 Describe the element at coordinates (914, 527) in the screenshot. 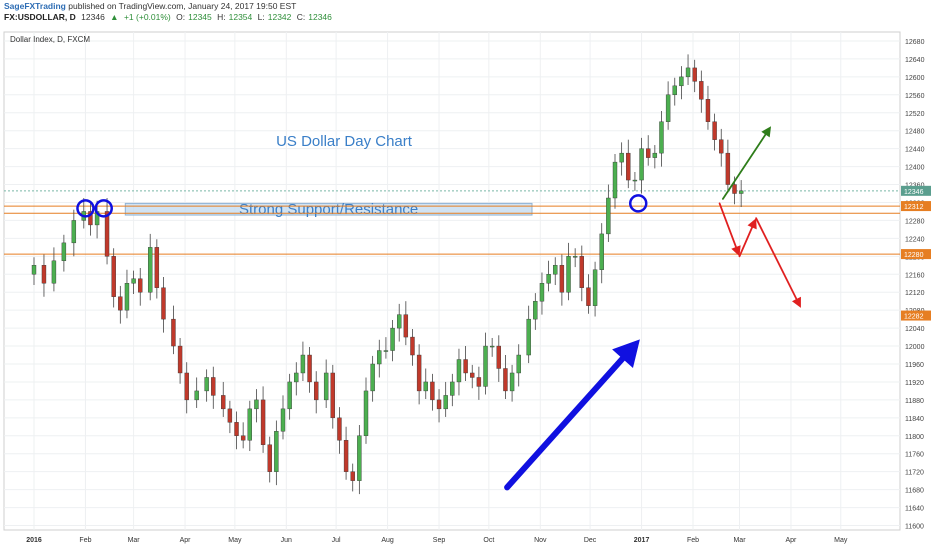

I see `y-tick-label: 11600` at that location.